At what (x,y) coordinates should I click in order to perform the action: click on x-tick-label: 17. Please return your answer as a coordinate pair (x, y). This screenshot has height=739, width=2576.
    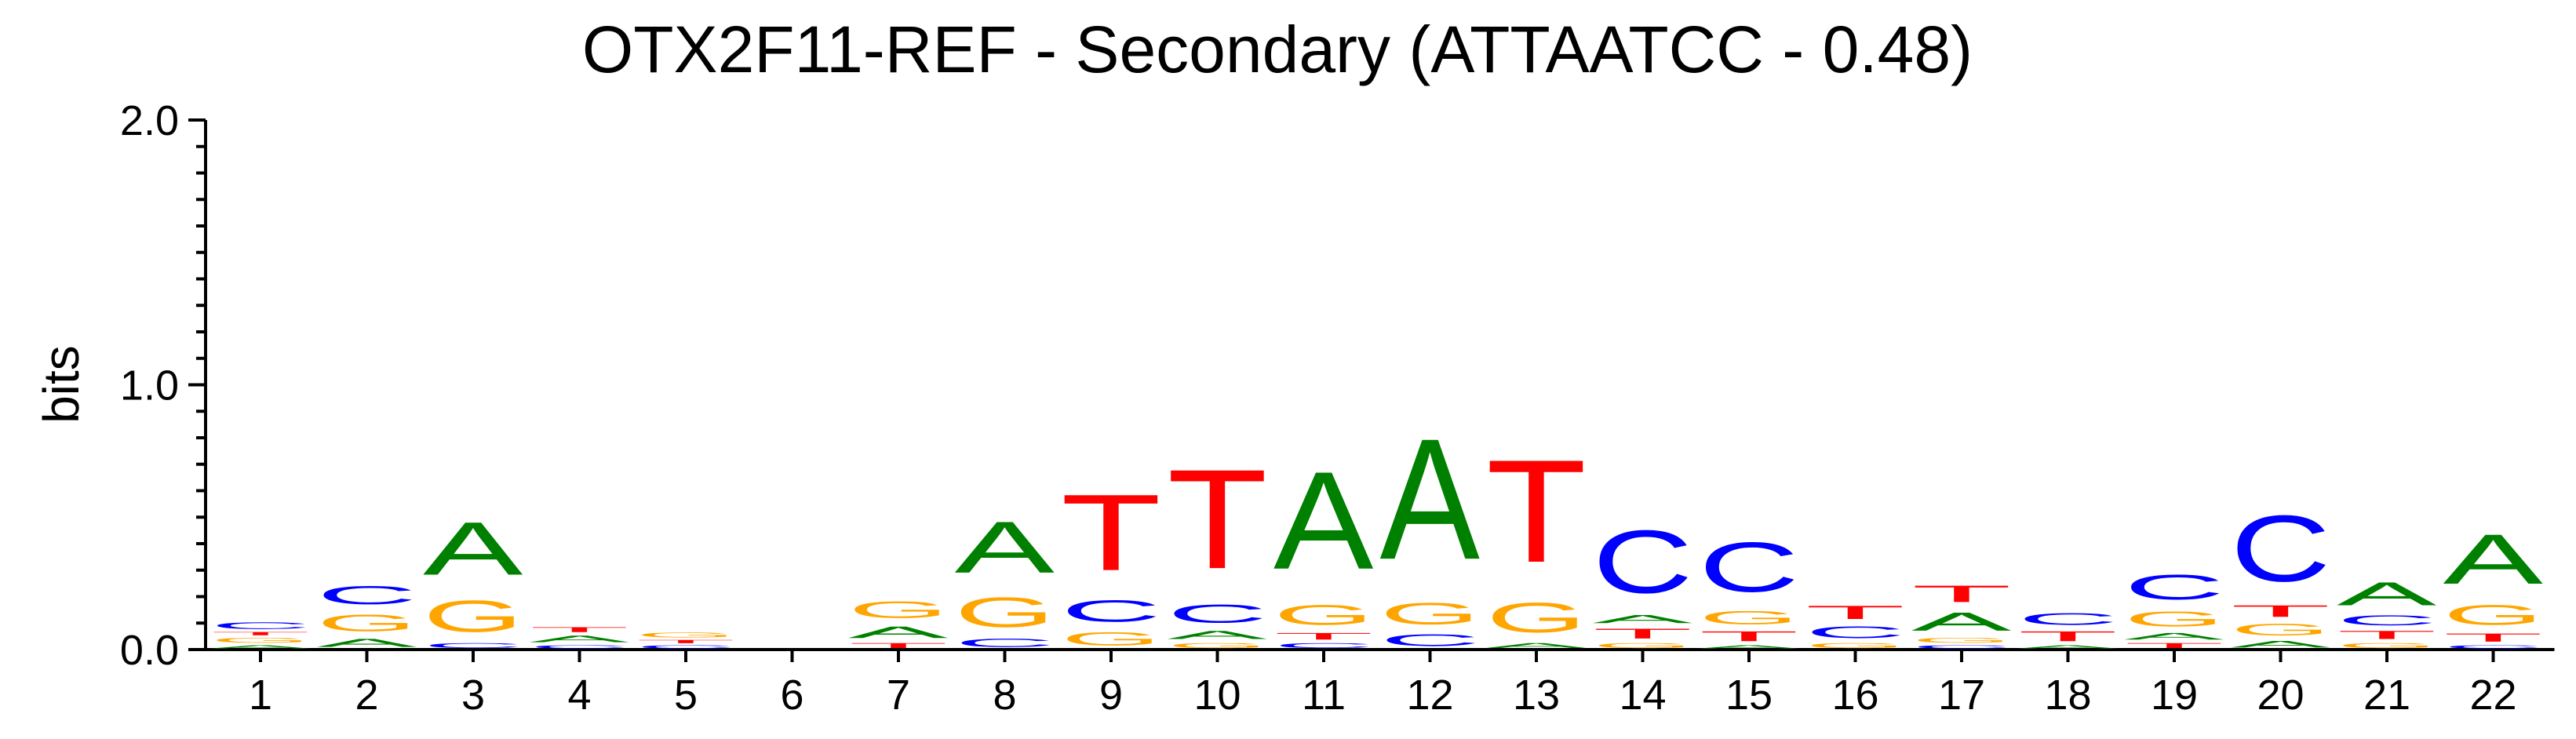
    Looking at the image, I should click on (1961, 695).